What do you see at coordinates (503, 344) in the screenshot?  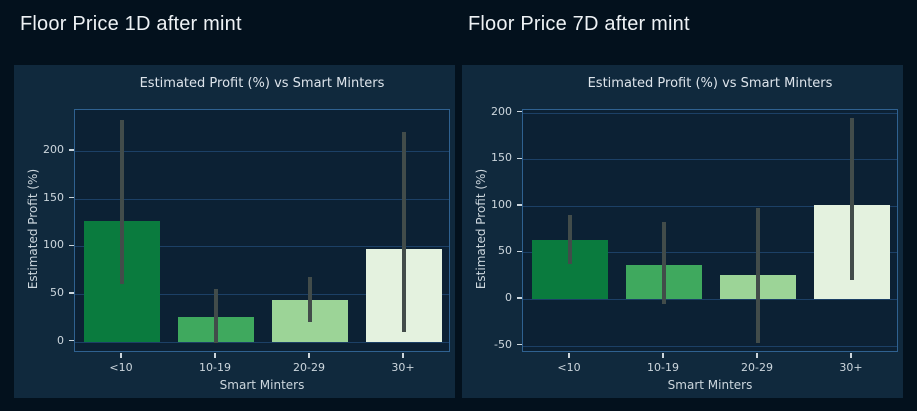 I see `y-tick-label: -50` at bounding box center [503, 344].